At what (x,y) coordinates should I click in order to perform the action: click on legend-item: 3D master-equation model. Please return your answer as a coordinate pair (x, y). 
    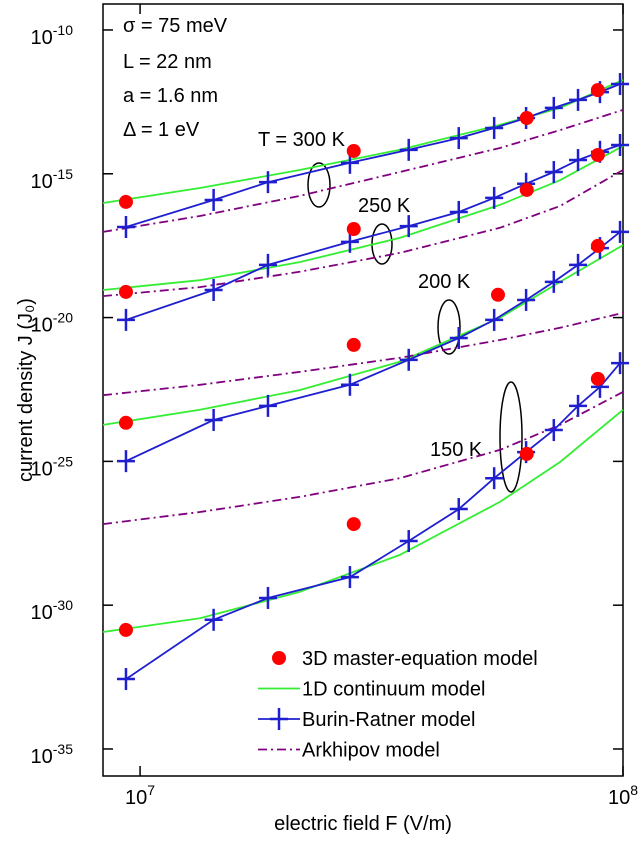
    Looking at the image, I should click on (405, 659).